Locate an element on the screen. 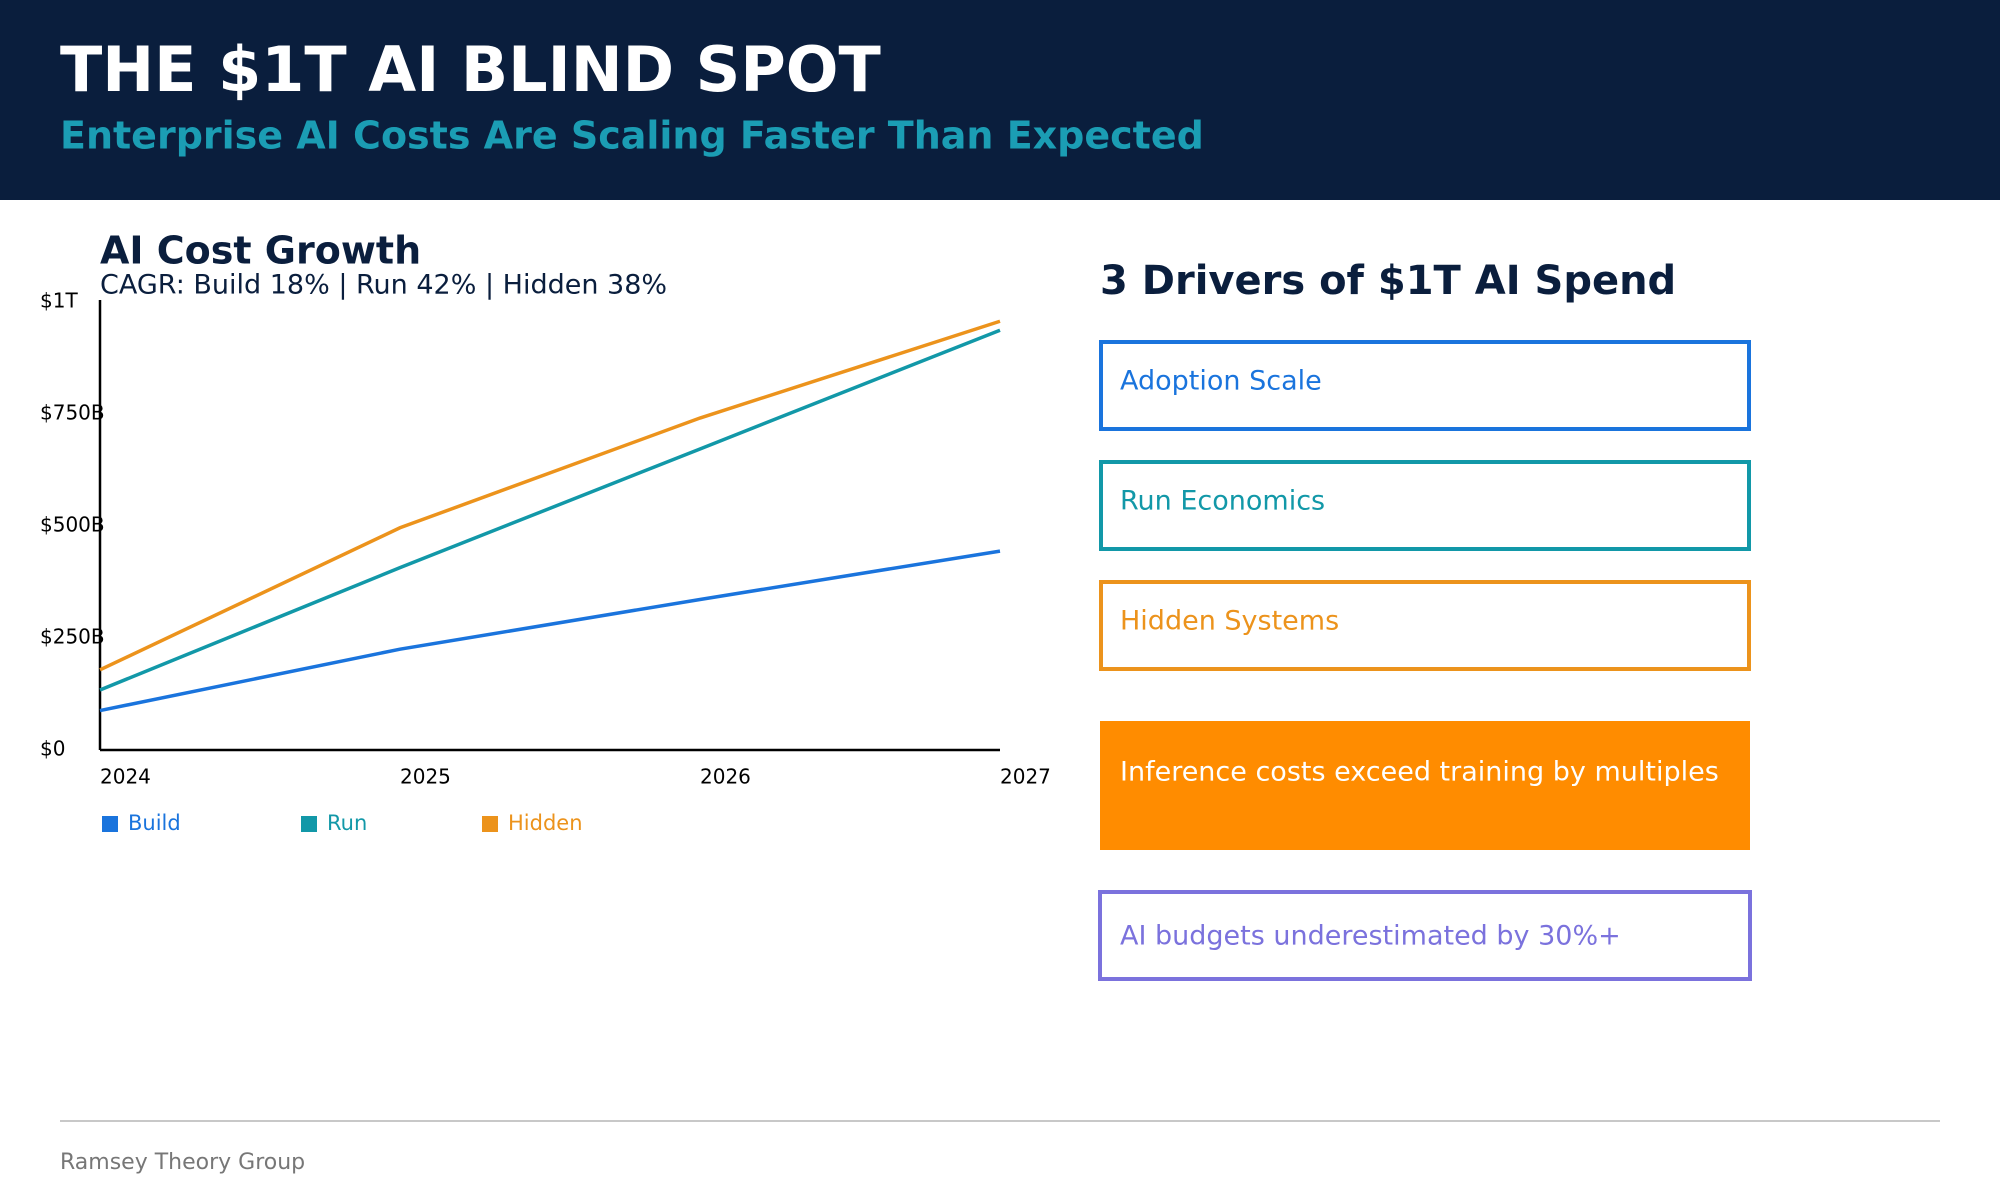  page-title: THE $1T AI BLIND SPOT is located at coordinates (470, 69).